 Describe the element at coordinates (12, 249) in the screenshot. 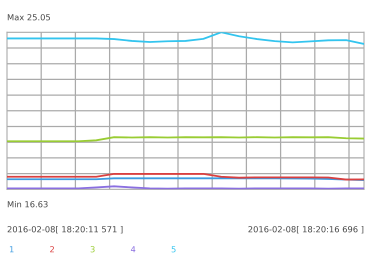

I see `text: 1` at that location.